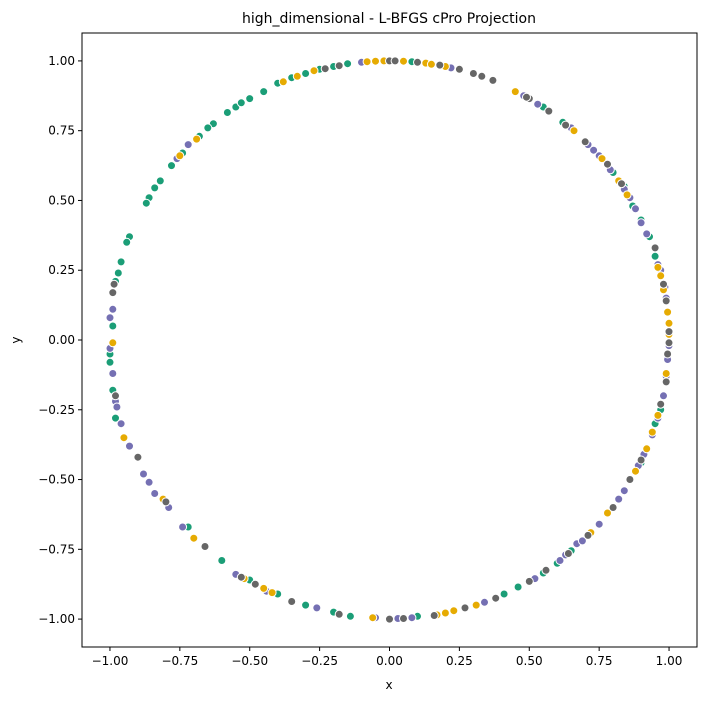 The height and width of the screenshot is (701, 707). What do you see at coordinates (249, 661) in the screenshot?
I see `x-tick-label: −0.50` at bounding box center [249, 661].